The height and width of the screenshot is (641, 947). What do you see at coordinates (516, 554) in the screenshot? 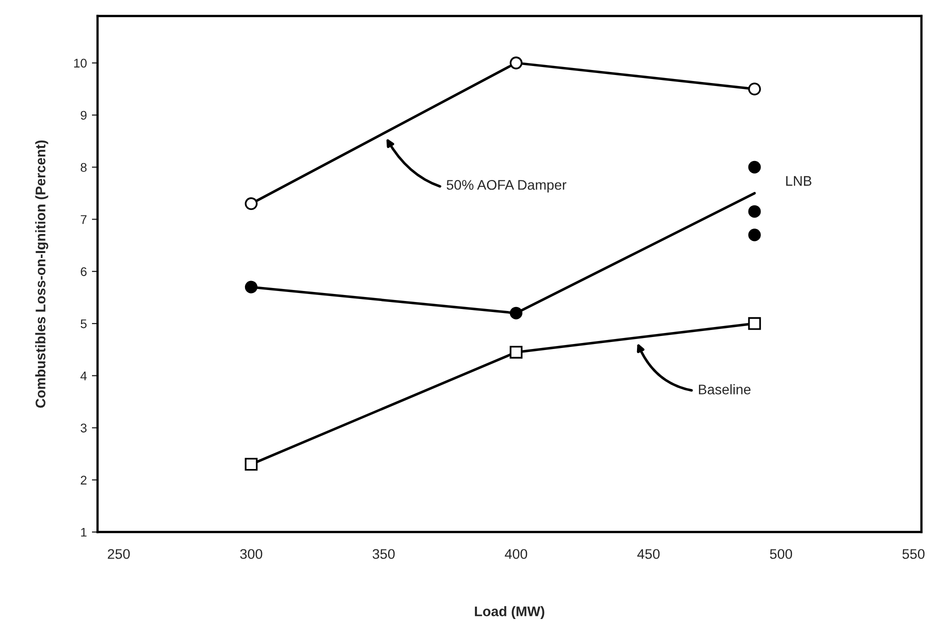
I see `x-tick-label: 400` at bounding box center [516, 554].